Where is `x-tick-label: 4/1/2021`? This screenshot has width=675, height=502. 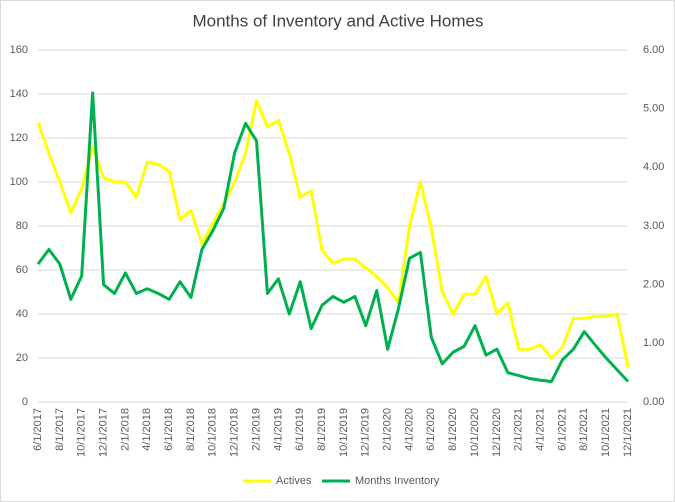 x-tick-label: 4/1/2021 is located at coordinates (540, 429).